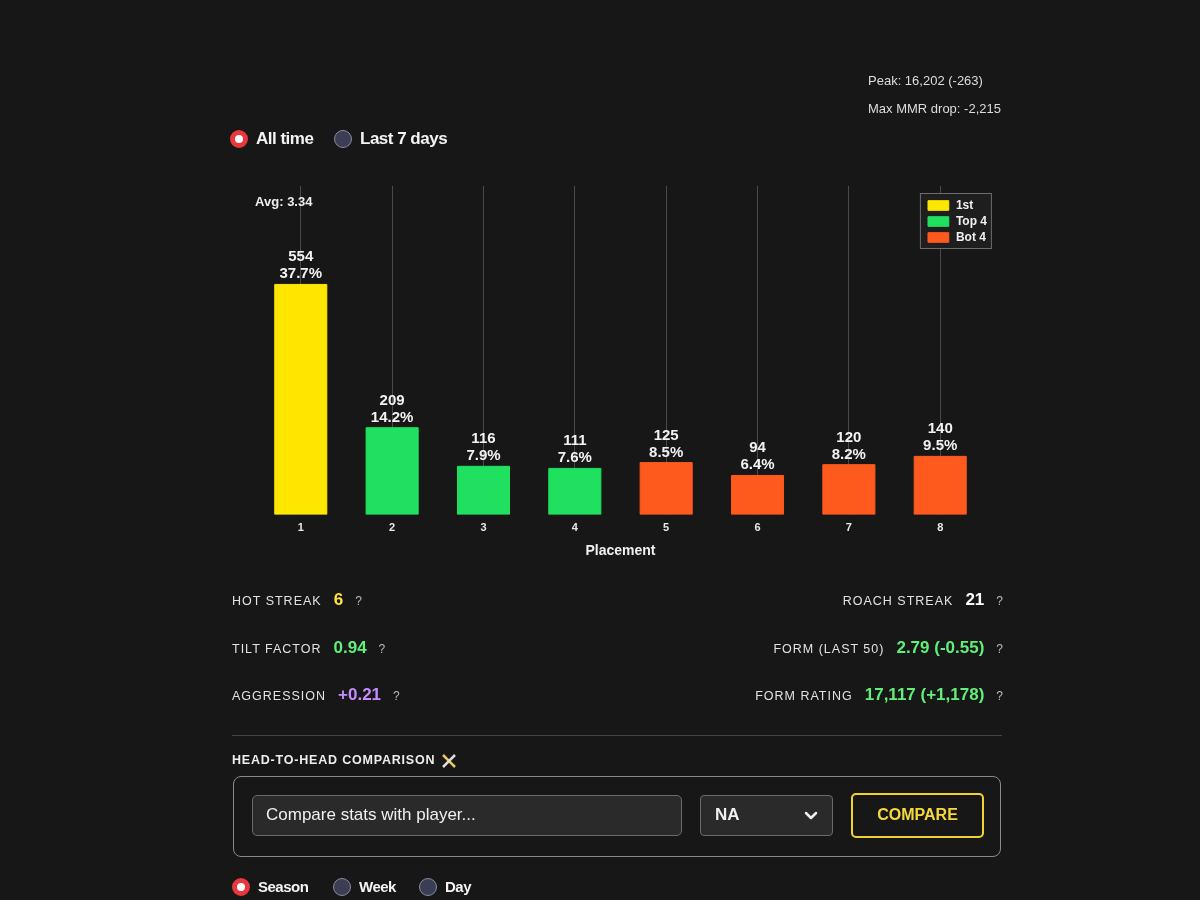 This screenshot has width=1200, height=900. What do you see at coordinates (940, 436) in the screenshot?
I see `data-label: 140 9.5%` at bounding box center [940, 436].